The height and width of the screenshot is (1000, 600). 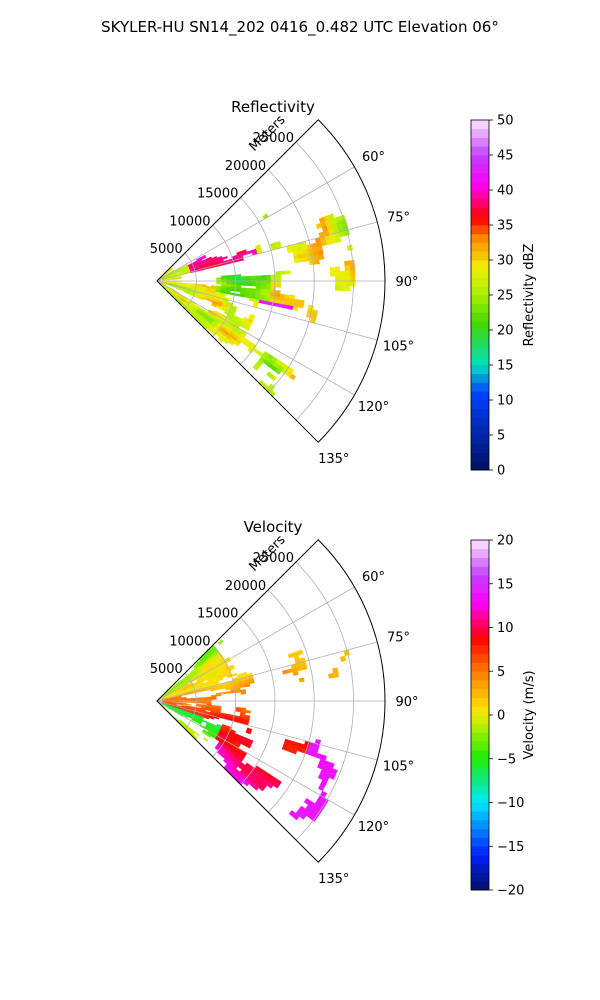 I want to click on panel-title: Velocity, so click(x=273, y=527).